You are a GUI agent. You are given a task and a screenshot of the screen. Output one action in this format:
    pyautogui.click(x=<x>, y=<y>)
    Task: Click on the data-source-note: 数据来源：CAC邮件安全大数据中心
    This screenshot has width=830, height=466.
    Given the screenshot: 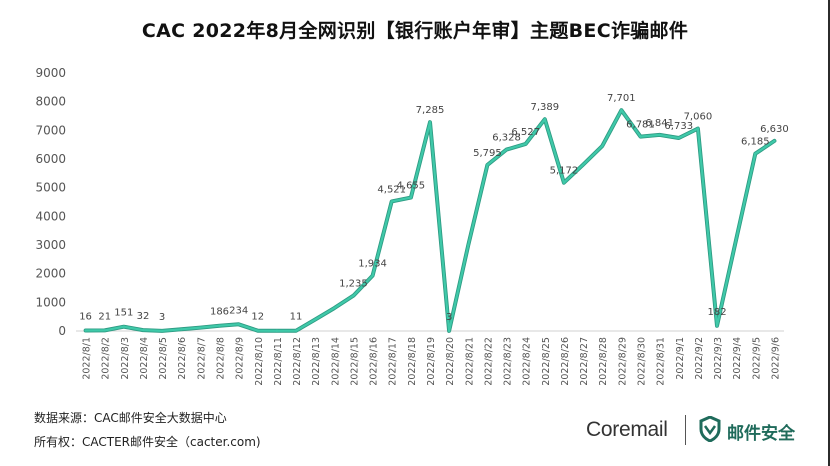 What is the action you would take?
    pyautogui.click(x=130, y=418)
    